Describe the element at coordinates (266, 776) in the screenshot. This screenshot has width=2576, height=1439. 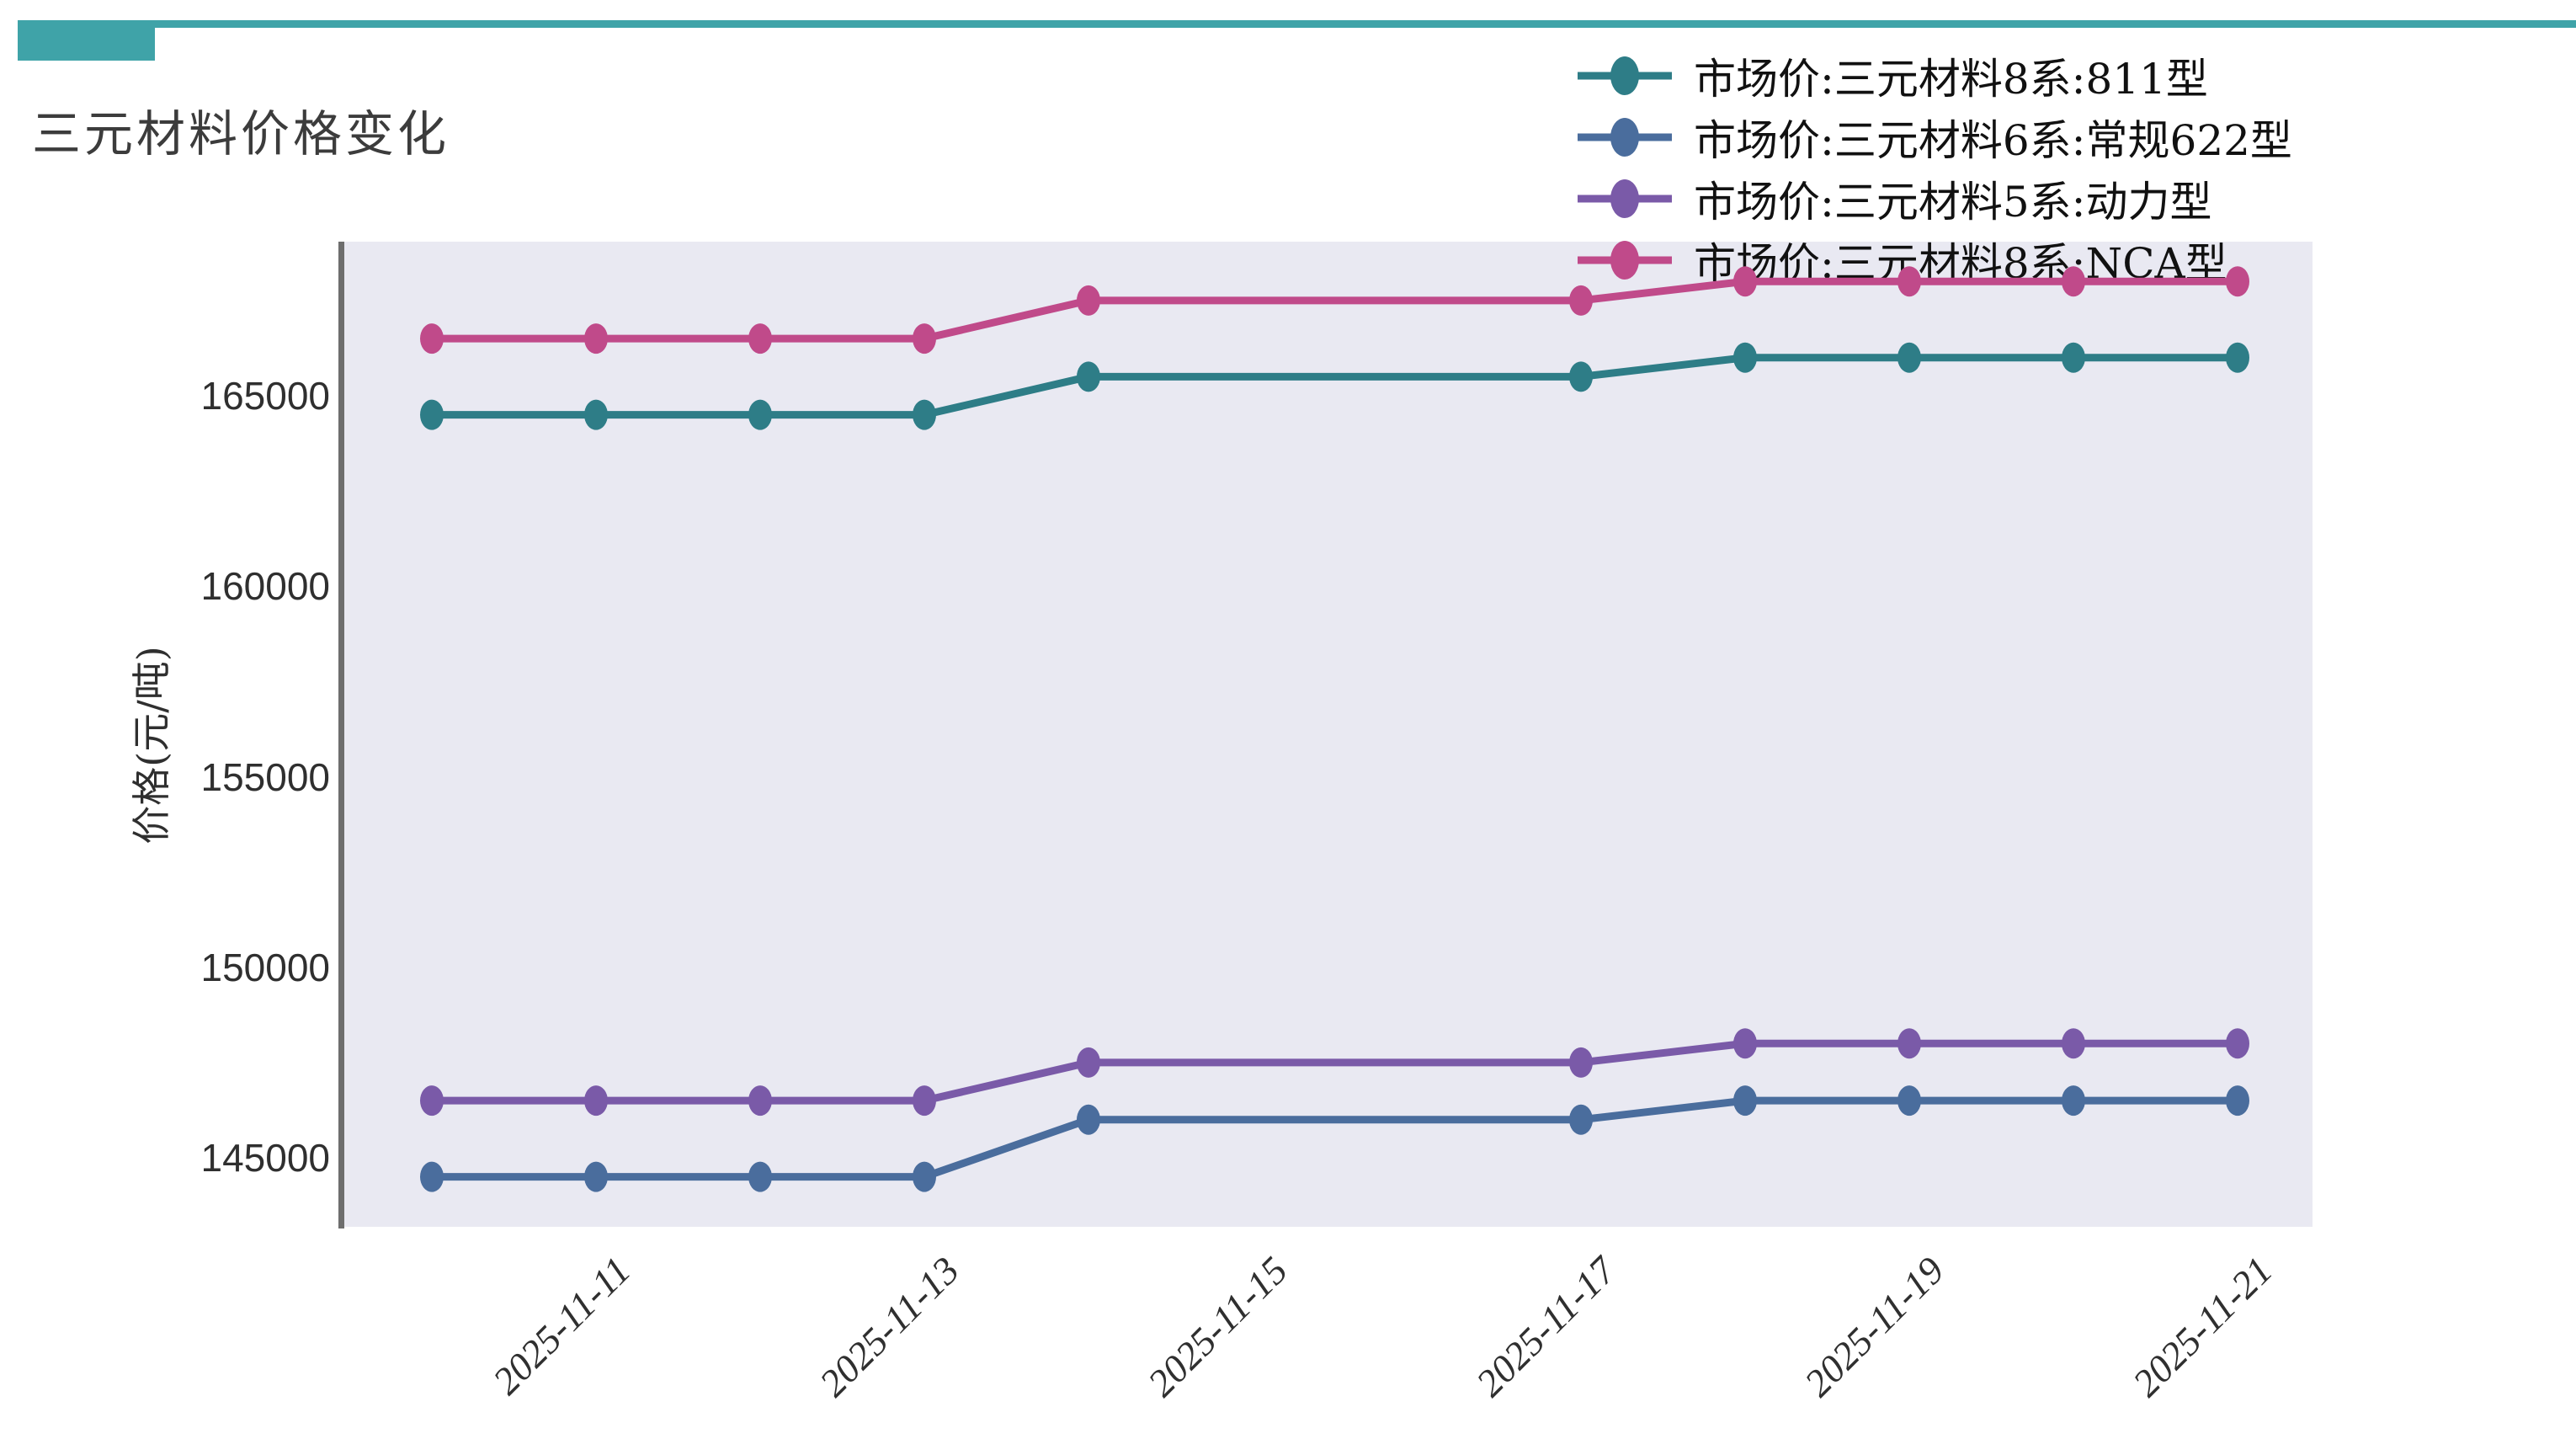
I see `y-tick-label: 155000` at that location.